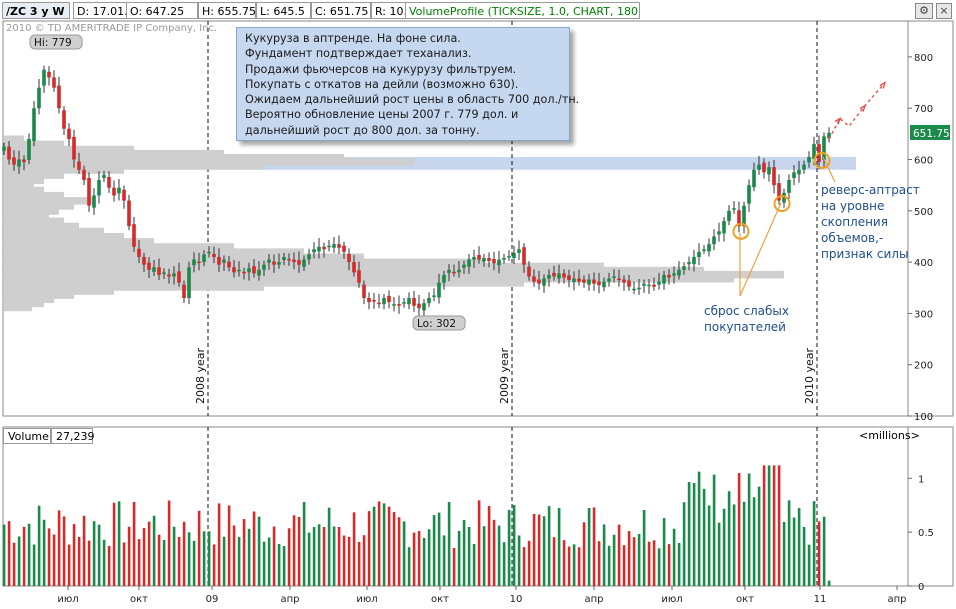  I want to click on volume-tick-label: 1, so click(921, 479).